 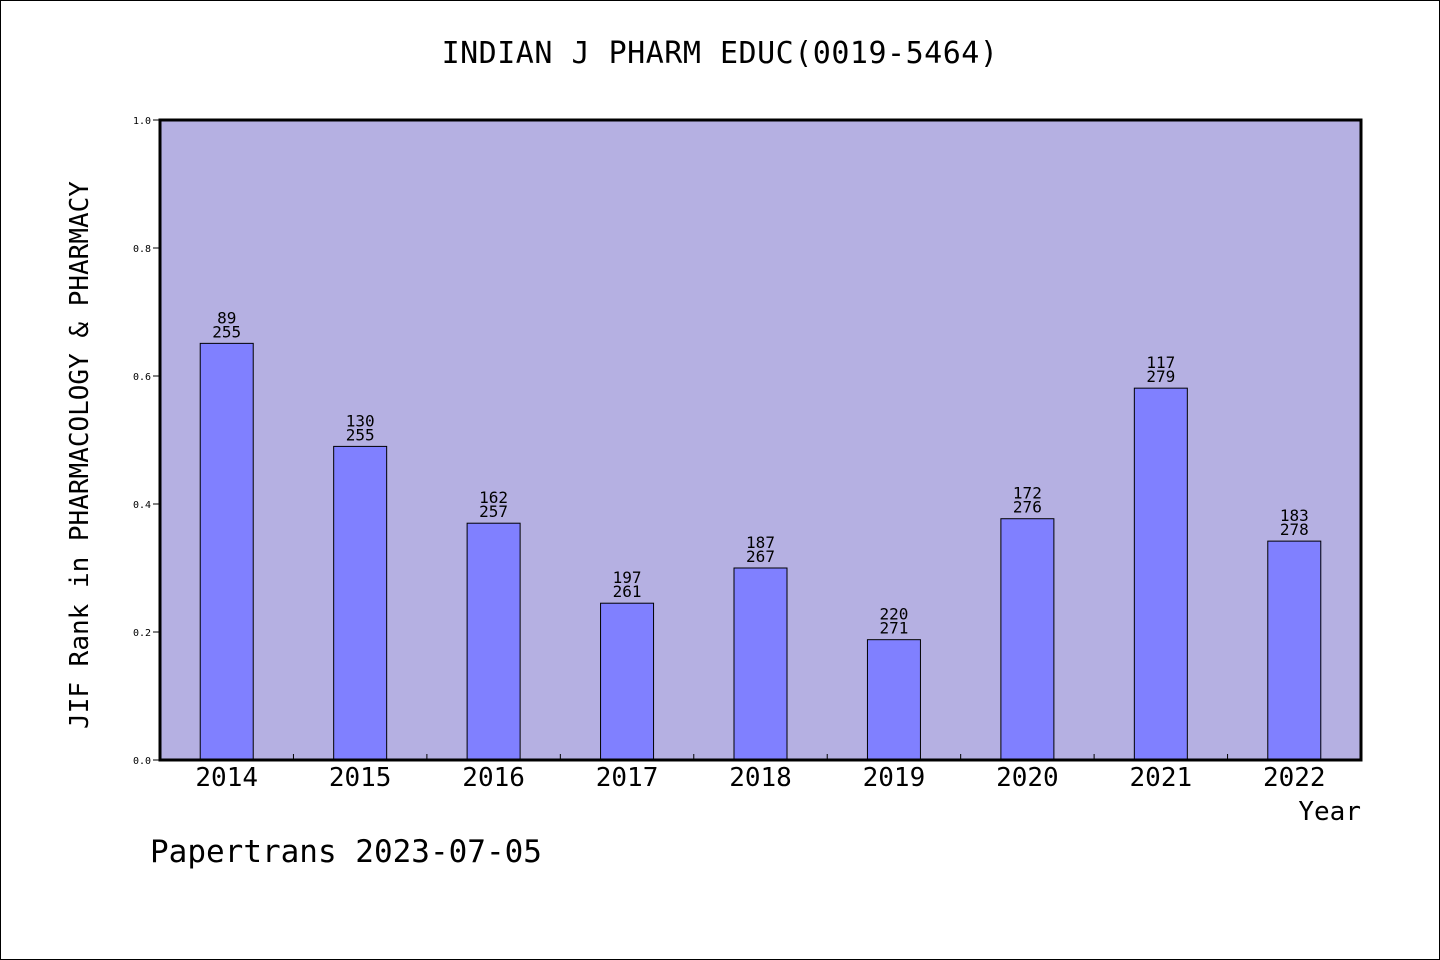 I want to click on y-tick-label: 0.8, so click(x=142, y=249).